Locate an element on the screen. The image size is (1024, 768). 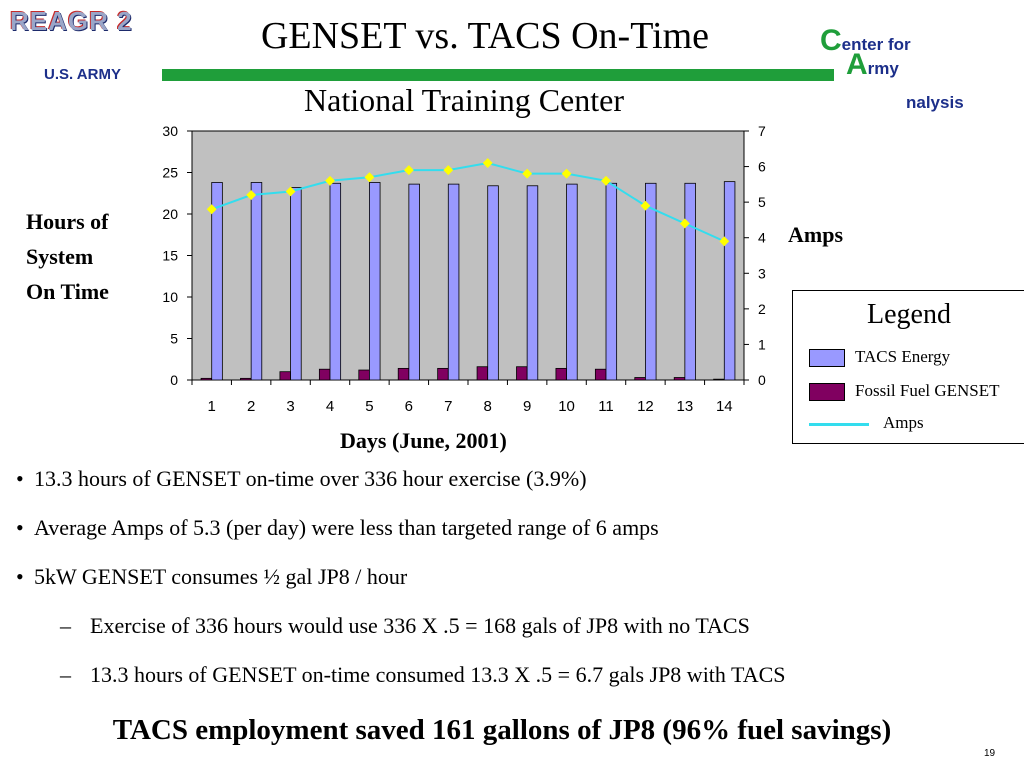
reagr-logo: REAGR 2 is located at coordinates (71, 21).